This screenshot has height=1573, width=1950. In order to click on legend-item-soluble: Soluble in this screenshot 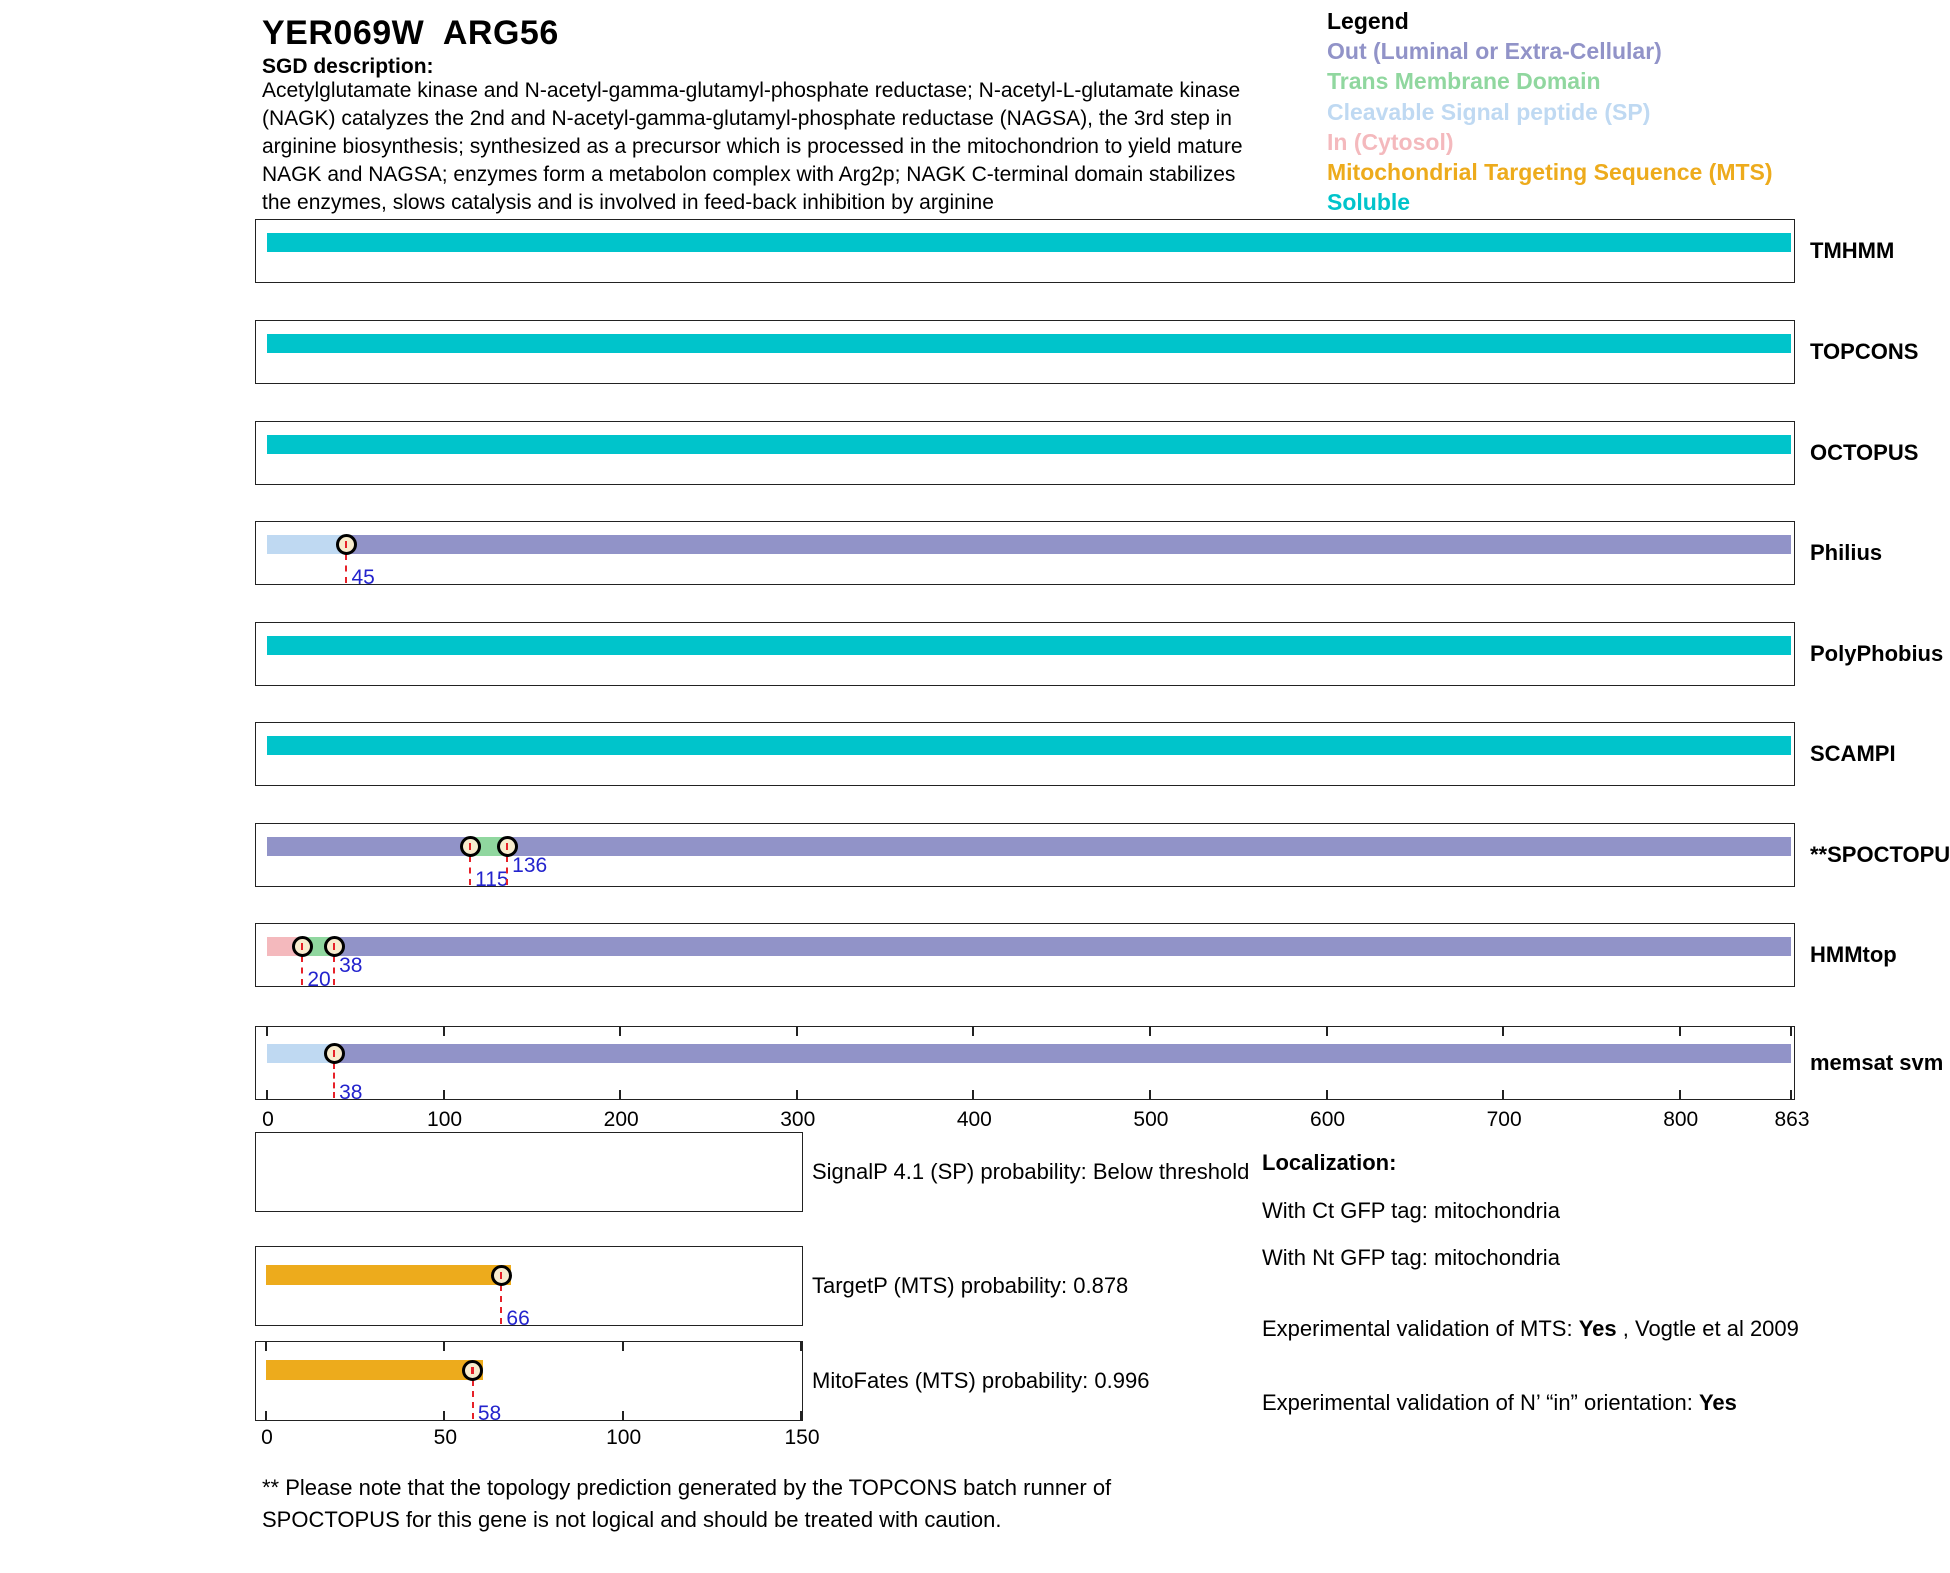, I will do `click(1369, 202)`.